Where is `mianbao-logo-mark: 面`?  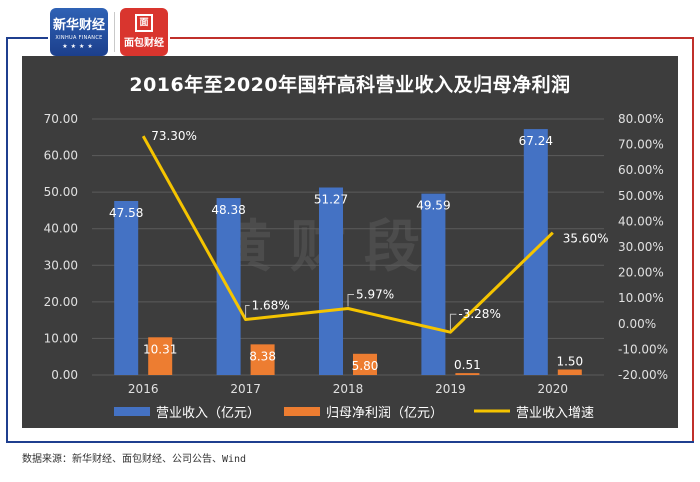 mianbao-logo-mark: 面 is located at coordinates (144, 23).